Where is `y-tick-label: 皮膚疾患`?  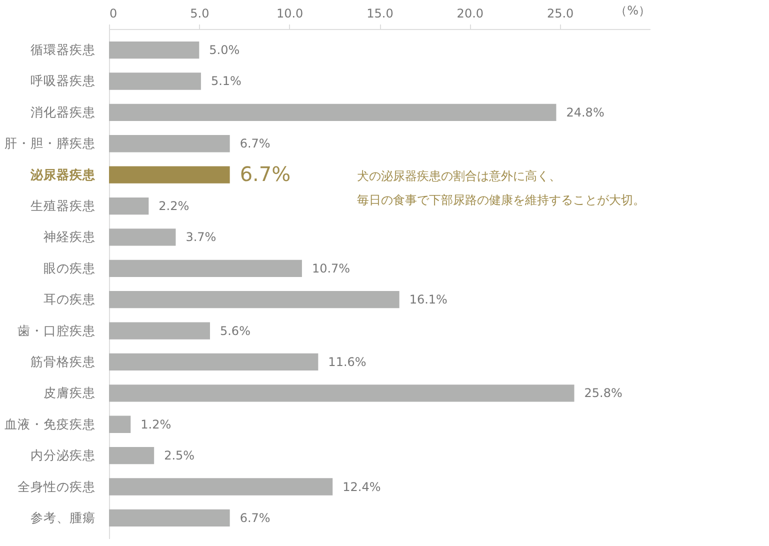 y-tick-label: 皮膚疾患 is located at coordinates (70, 392).